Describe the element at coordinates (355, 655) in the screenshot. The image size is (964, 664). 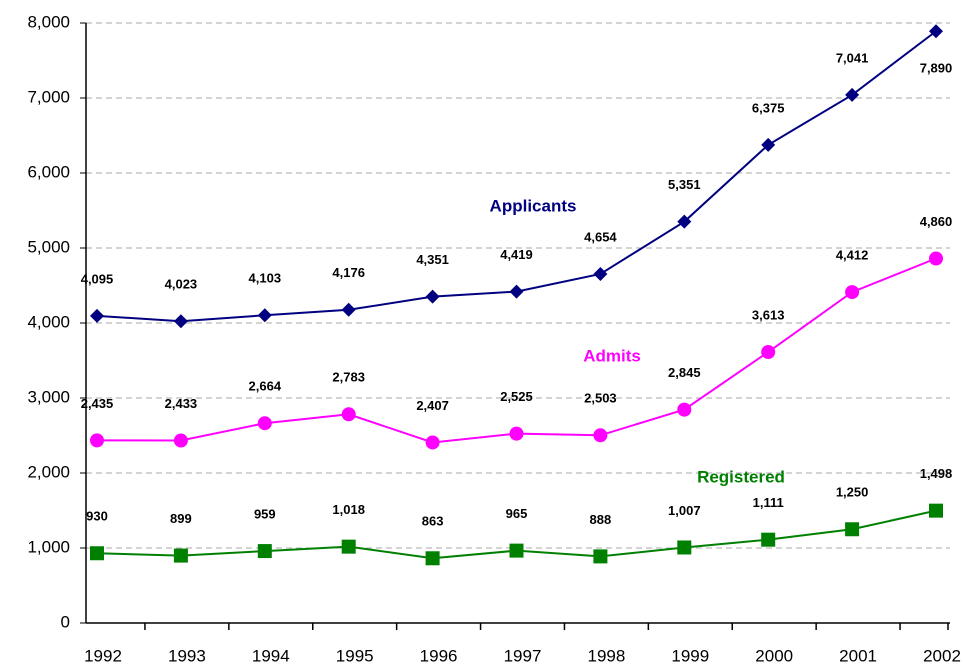
I see `x-tick-label: 1995` at that location.